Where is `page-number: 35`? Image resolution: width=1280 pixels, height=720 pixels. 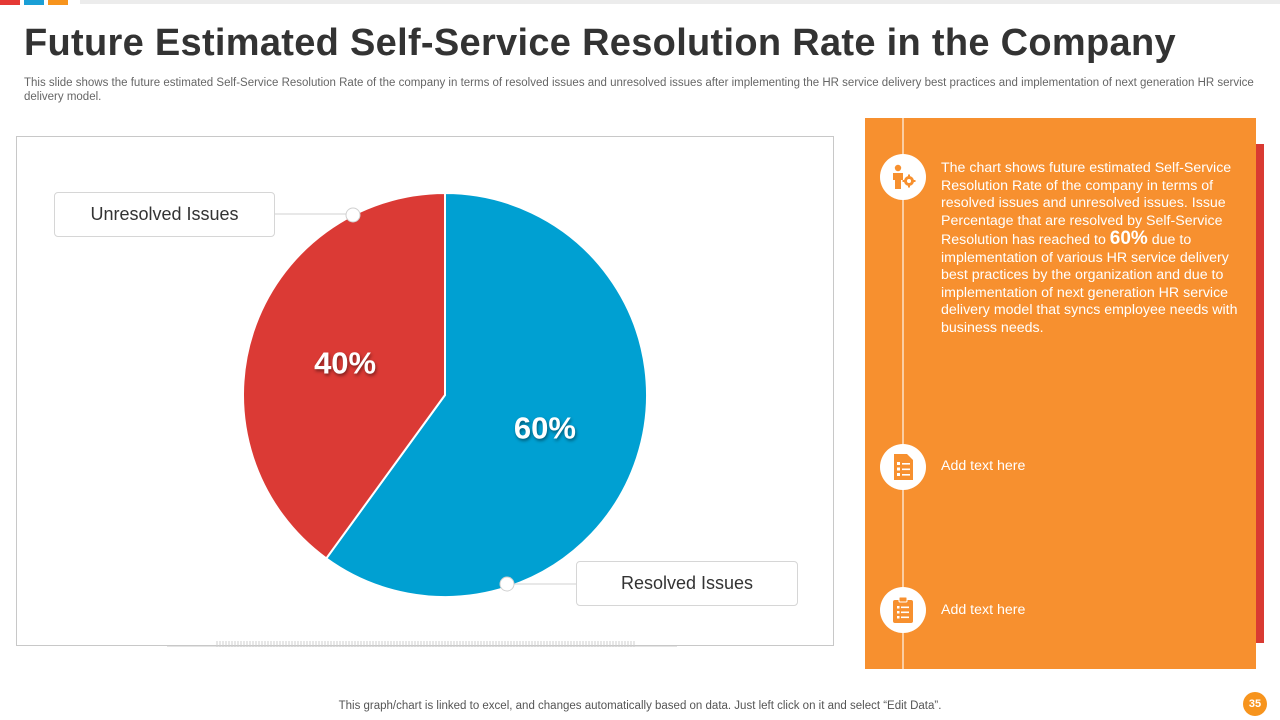
page-number: 35 is located at coordinates (1255, 704).